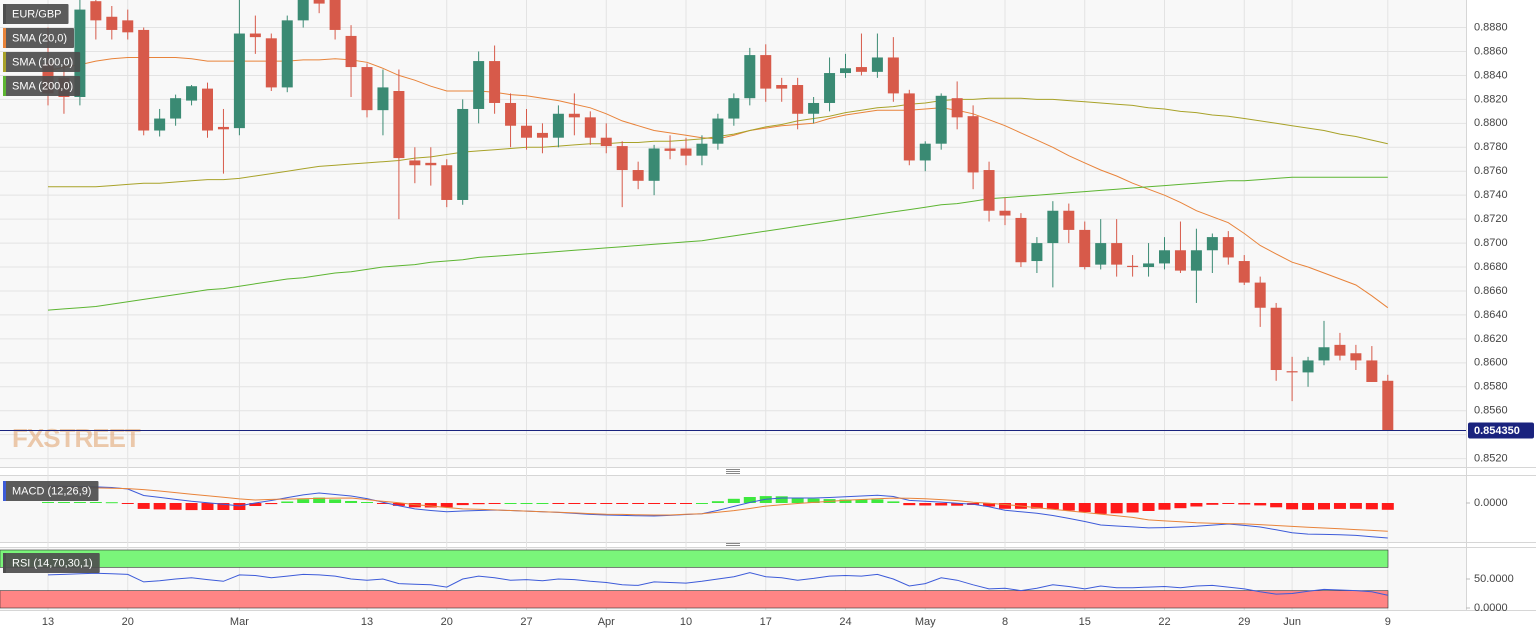 This screenshot has height=633, width=1536. Describe the element at coordinates (1491, 387) in the screenshot. I see `y-tick-label: 0.8580` at that location.